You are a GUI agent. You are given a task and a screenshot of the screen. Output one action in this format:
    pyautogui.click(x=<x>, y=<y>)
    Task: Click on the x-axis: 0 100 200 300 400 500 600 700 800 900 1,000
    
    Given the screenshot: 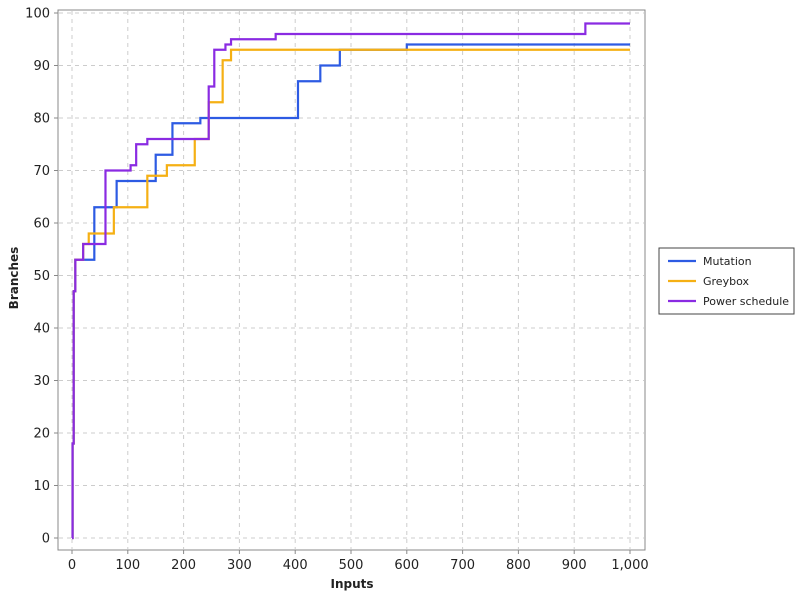 What is the action you would take?
    pyautogui.click(x=358, y=561)
    